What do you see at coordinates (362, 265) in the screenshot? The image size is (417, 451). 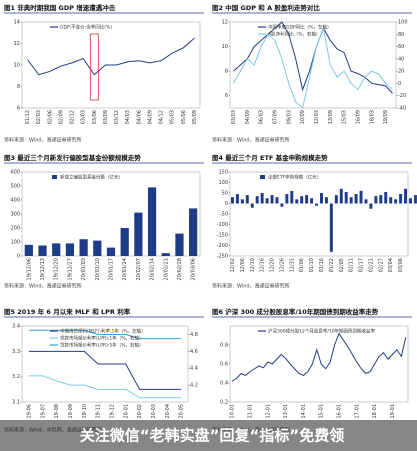 I see `x-tick-label: 02/17` at bounding box center [362, 265].